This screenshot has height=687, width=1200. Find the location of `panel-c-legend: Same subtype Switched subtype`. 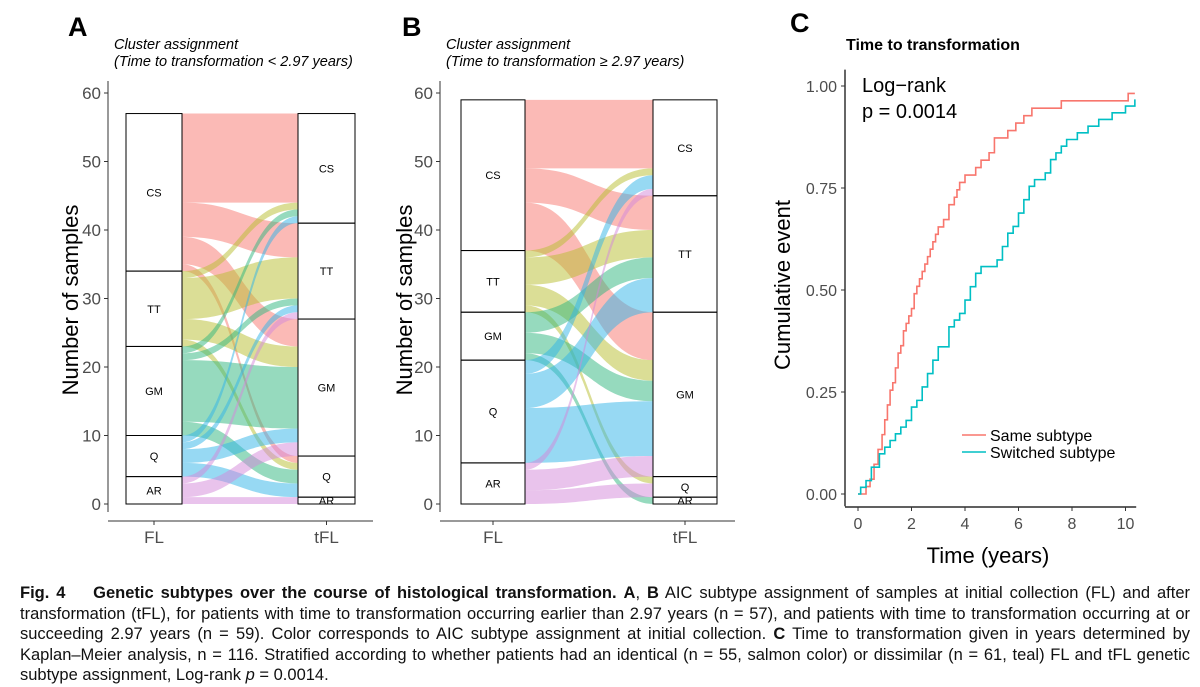

panel-c-legend: Same subtype Switched subtype is located at coordinates (1039, 445).